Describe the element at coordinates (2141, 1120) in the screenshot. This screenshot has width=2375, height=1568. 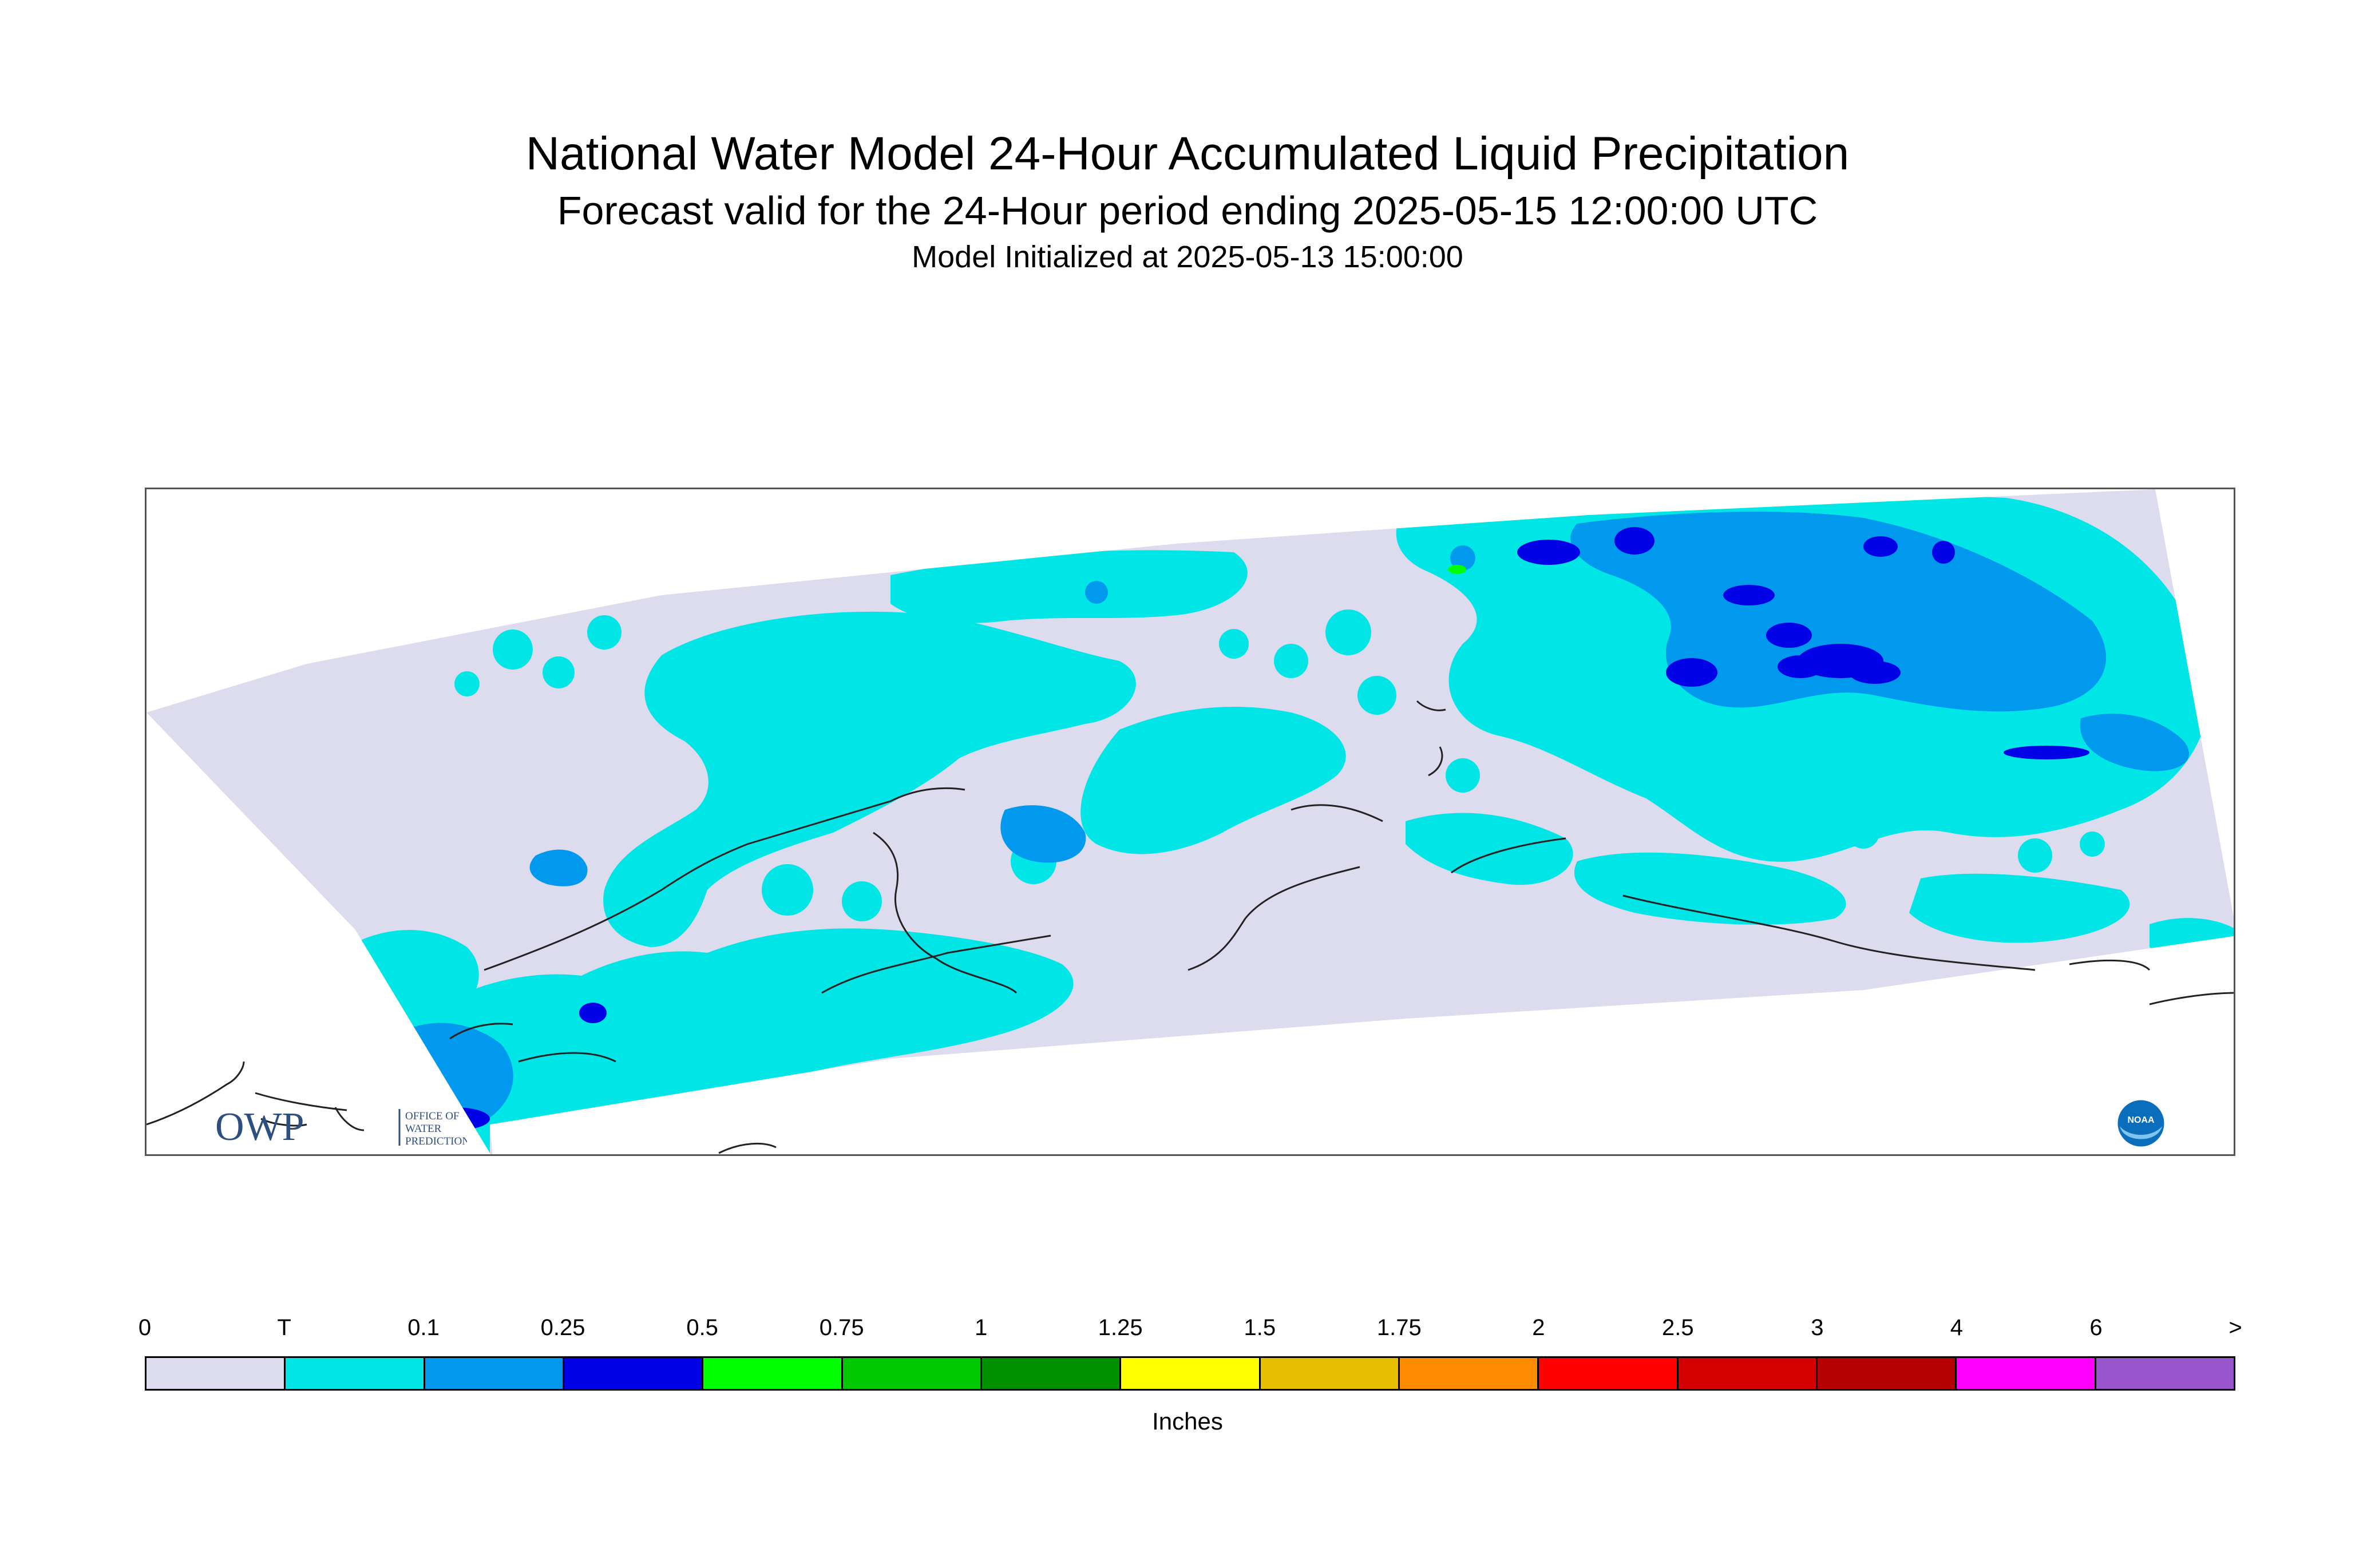
I see `noaa-text: NOAA` at that location.